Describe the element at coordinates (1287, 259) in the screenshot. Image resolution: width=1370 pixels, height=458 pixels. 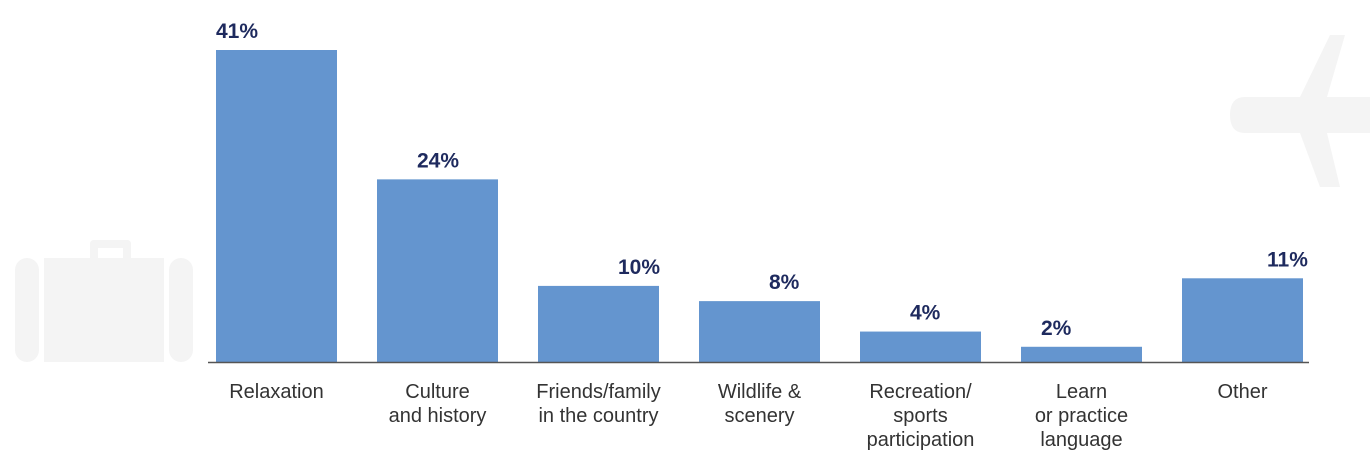
I see `bar-value-label: 11%` at that location.